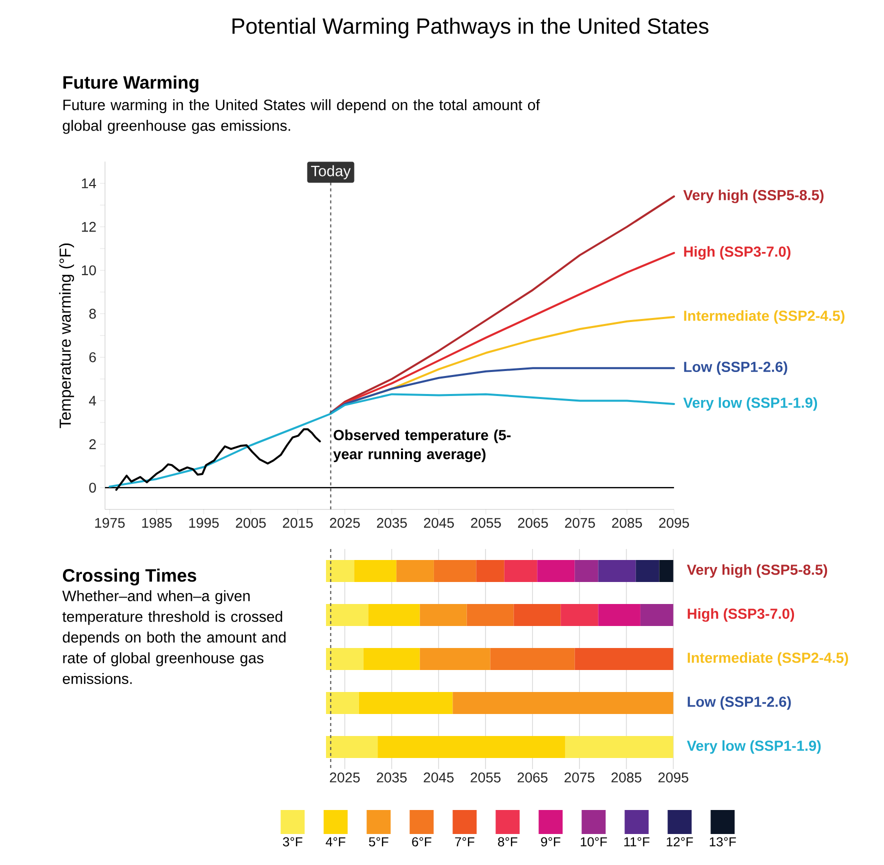  I want to click on y-tick-label: 4, so click(92, 401).